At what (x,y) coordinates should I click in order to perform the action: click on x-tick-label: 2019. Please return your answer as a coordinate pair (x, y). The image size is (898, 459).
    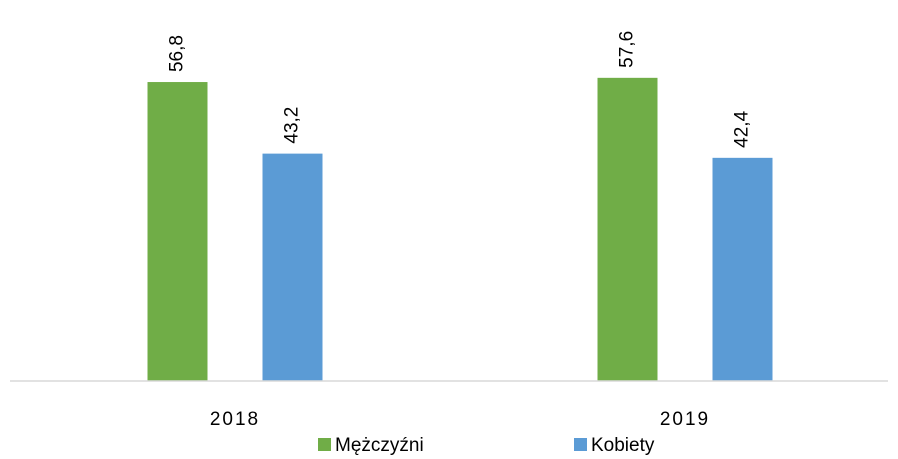
    Looking at the image, I should click on (685, 419).